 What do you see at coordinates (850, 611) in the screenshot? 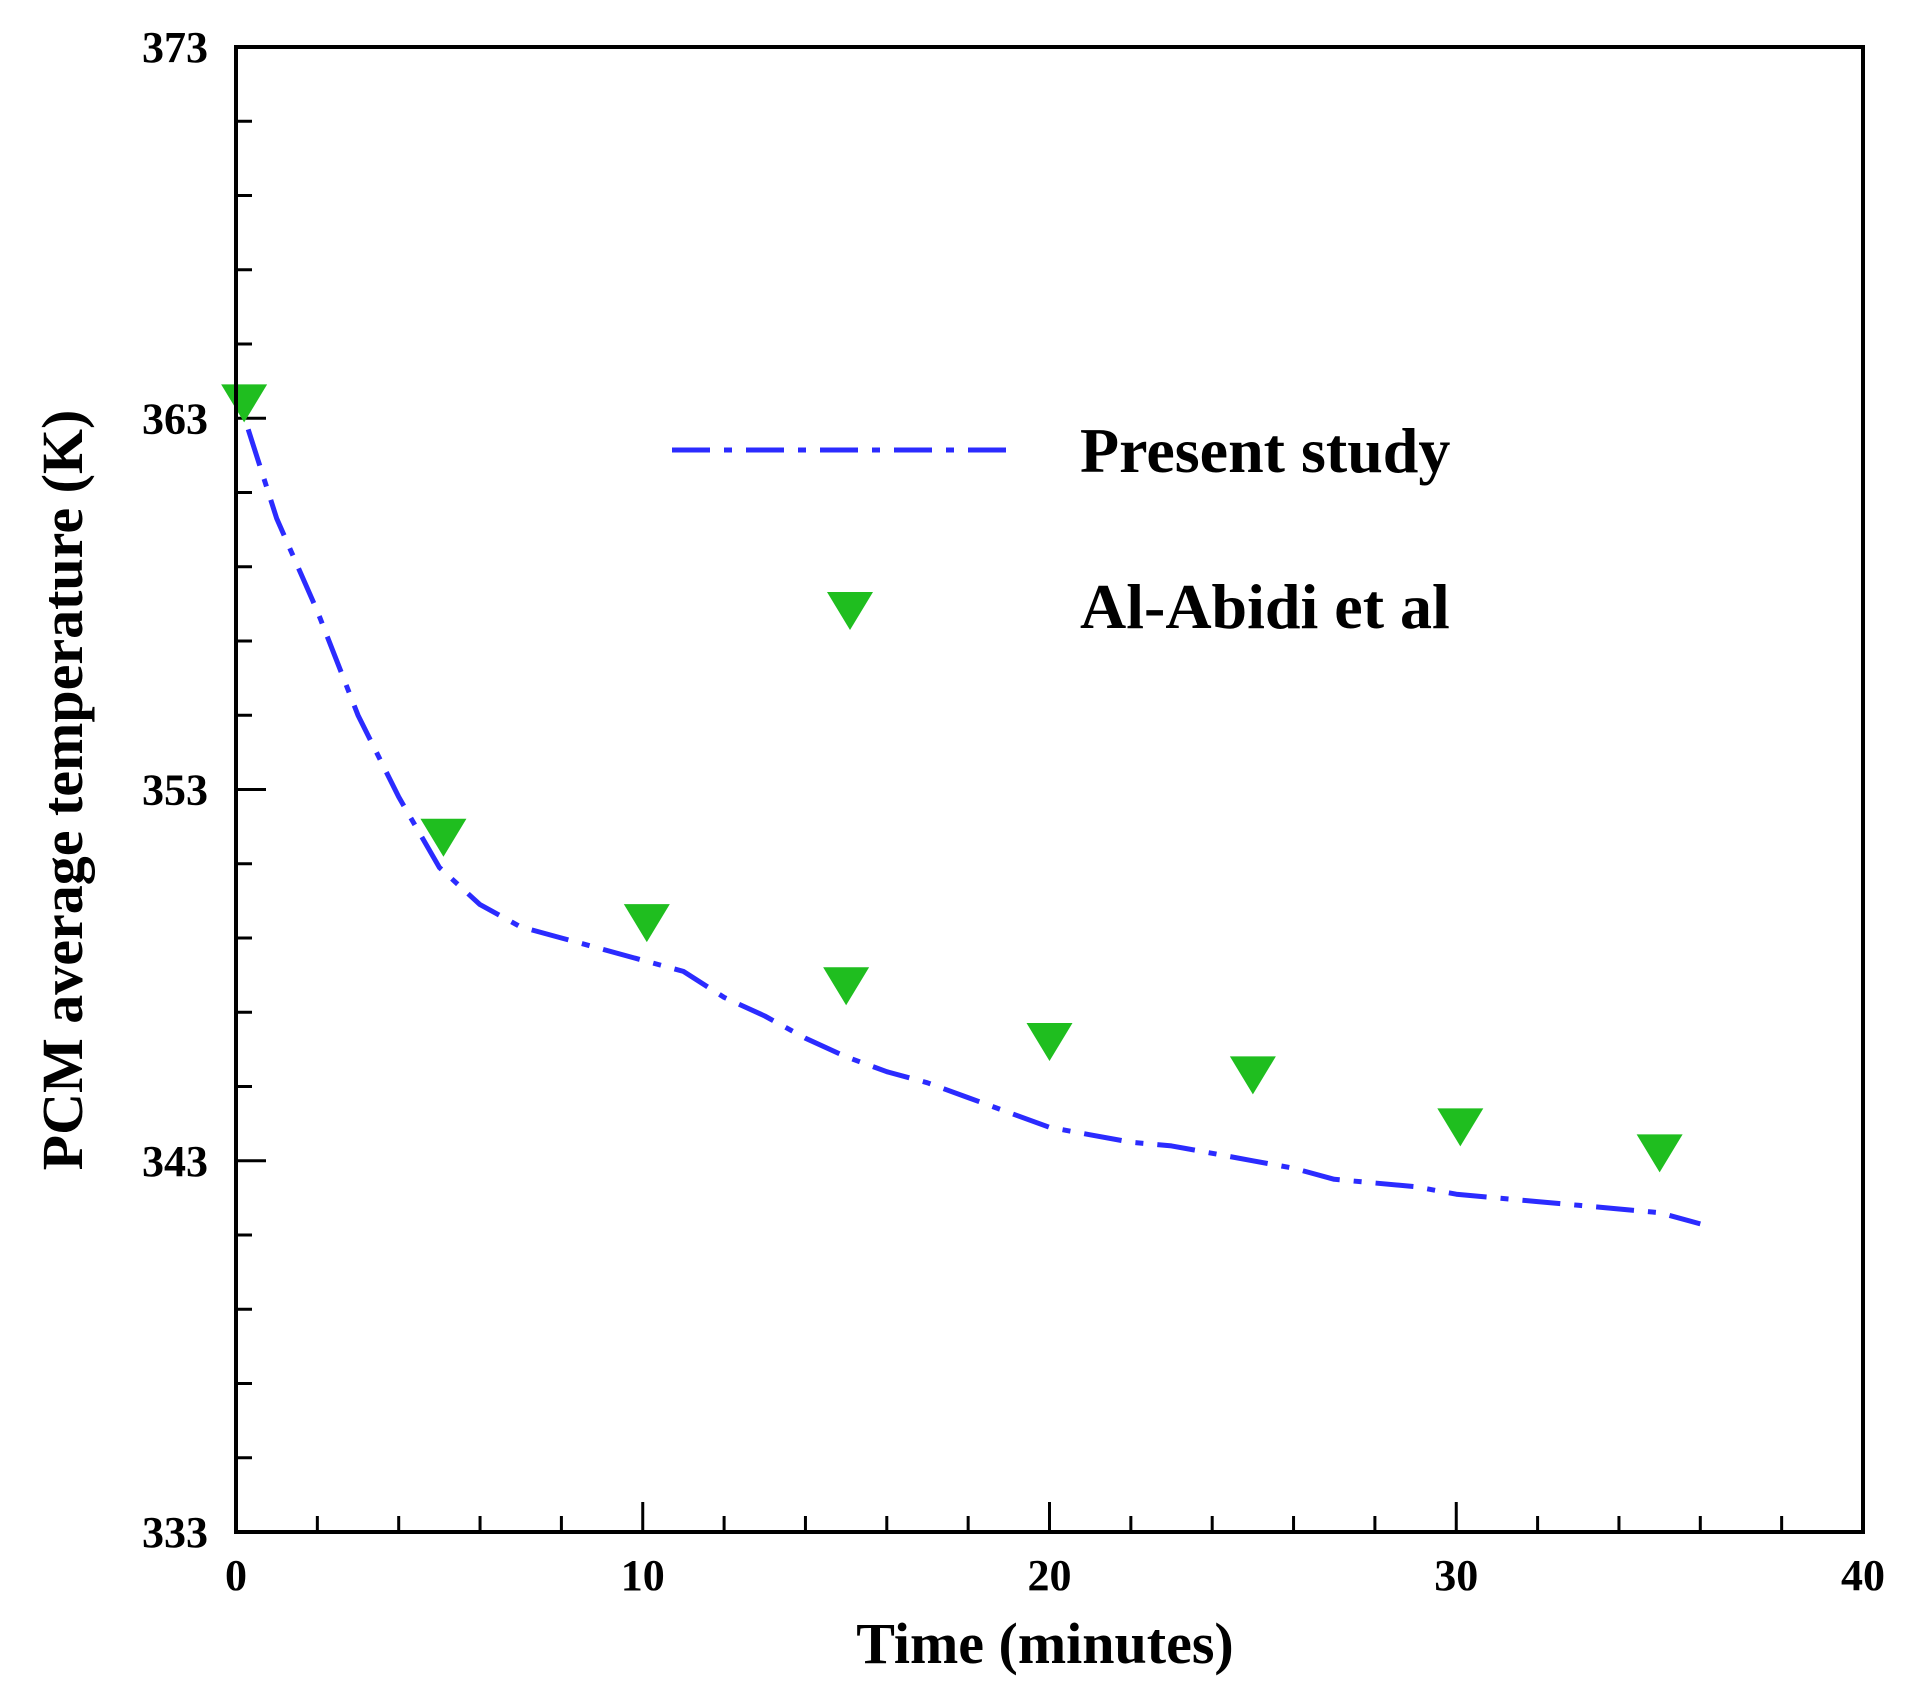
I see `legend-marker-sample` at bounding box center [850, 611].